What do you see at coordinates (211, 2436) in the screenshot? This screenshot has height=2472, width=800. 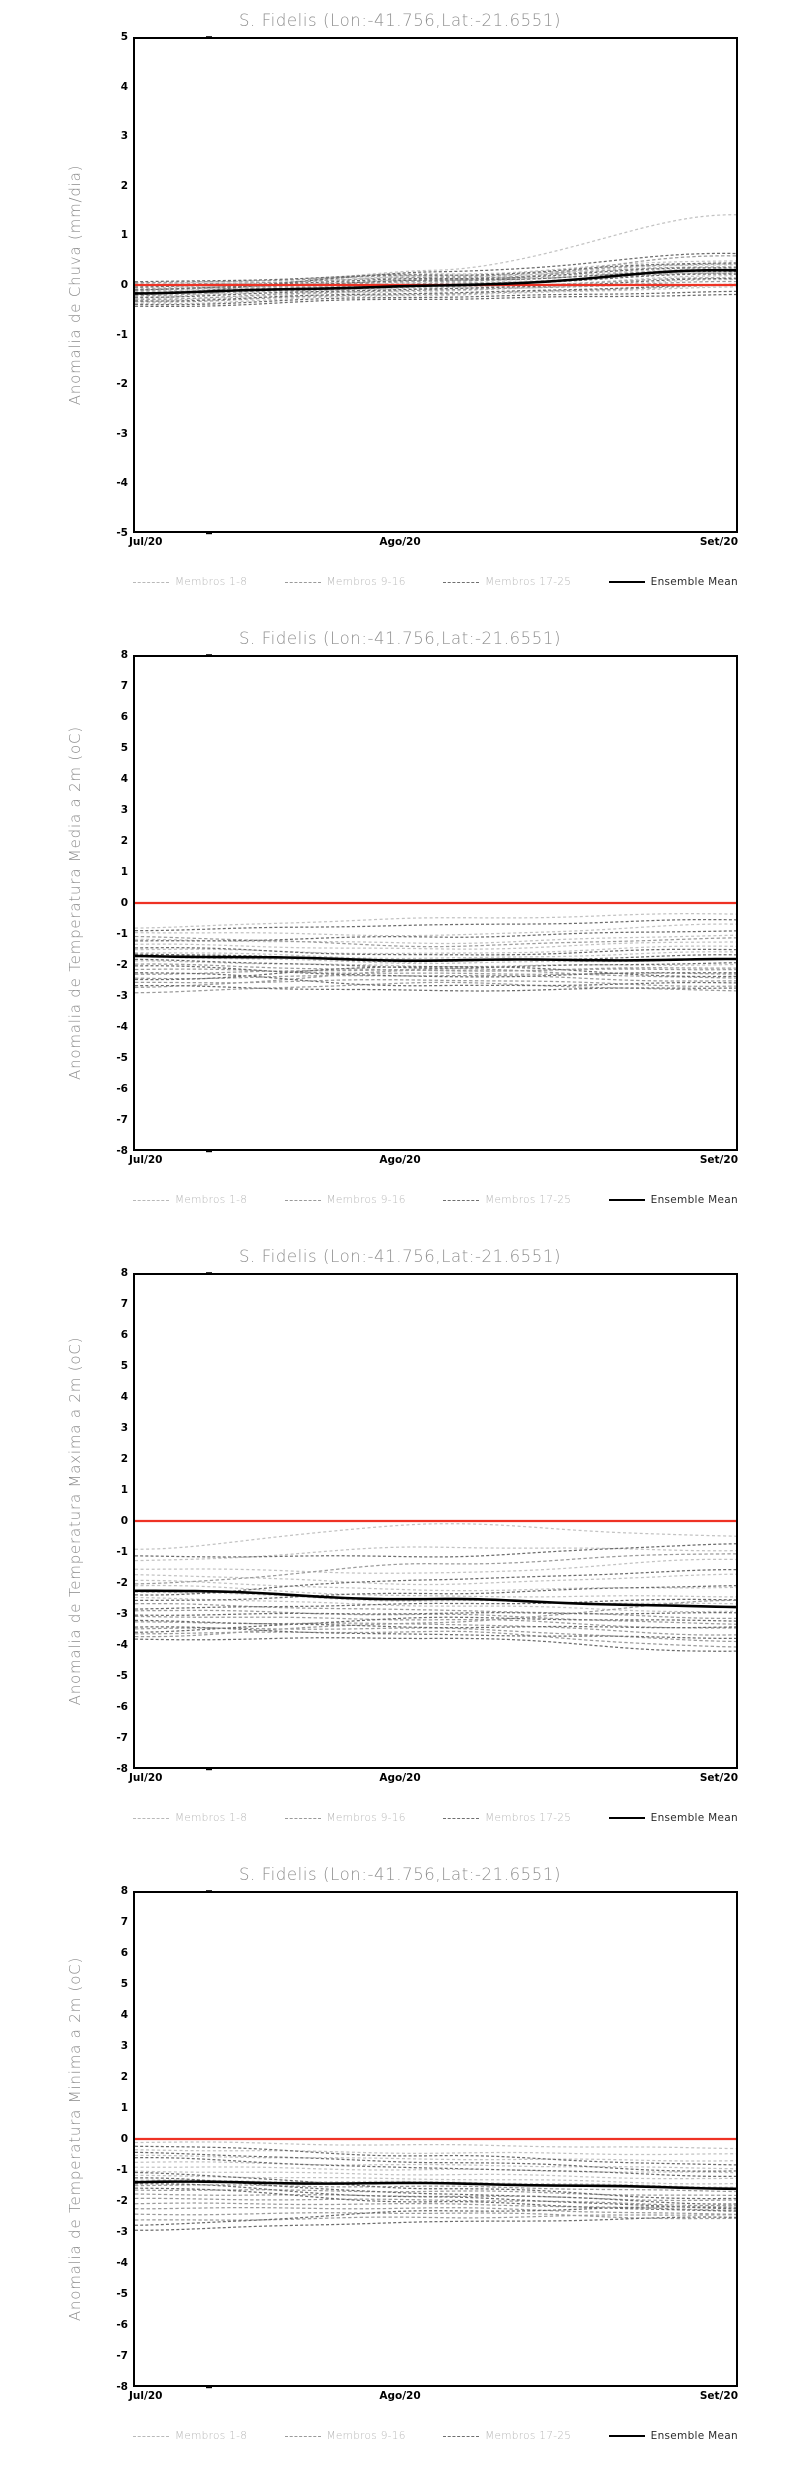 I see `legend-label: Membros 1-8` at bounding box center [211, 2436].